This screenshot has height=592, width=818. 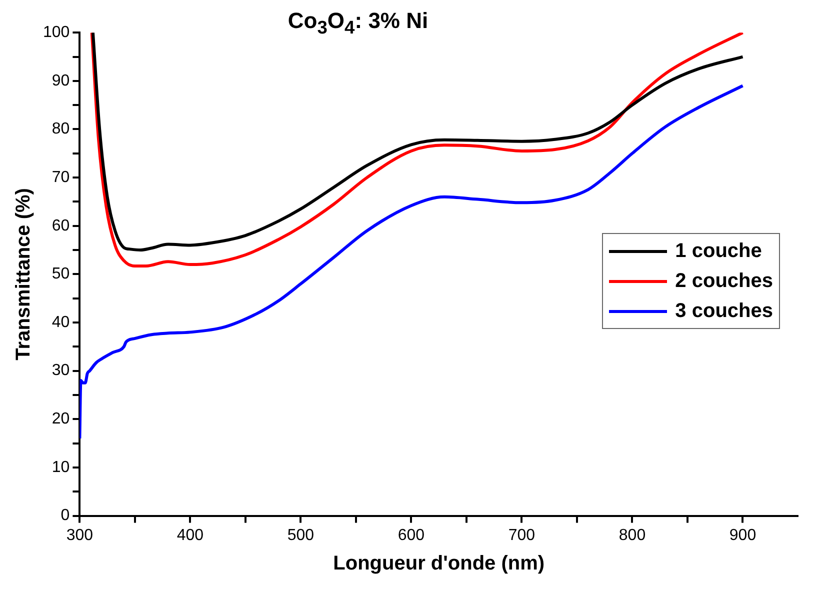 I want to click on y-axis-title: Transmittance (%), so click(x=23, y=274).